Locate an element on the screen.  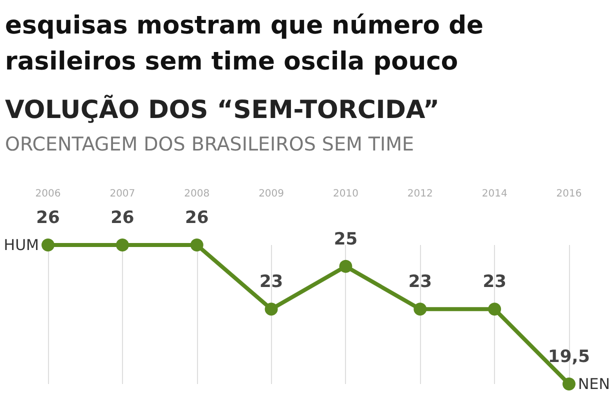
text: ORCENTAGEM DOS BRASILEIROS SEM TIME is located at coordinates (209, 145).